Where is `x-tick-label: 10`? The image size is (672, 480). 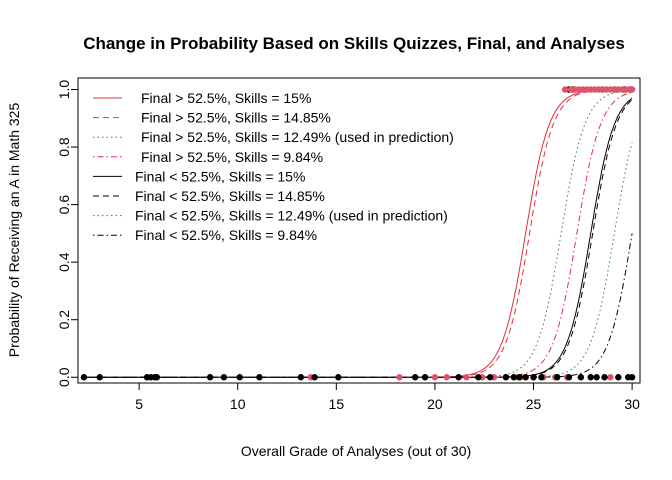
x-tick-label: 10 is located at coordinates (238, 404).